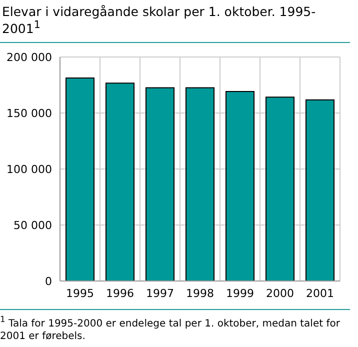 This screenshot has width=358, height=347. I want to click on x-tick-label: 1999, so click(240, 293).